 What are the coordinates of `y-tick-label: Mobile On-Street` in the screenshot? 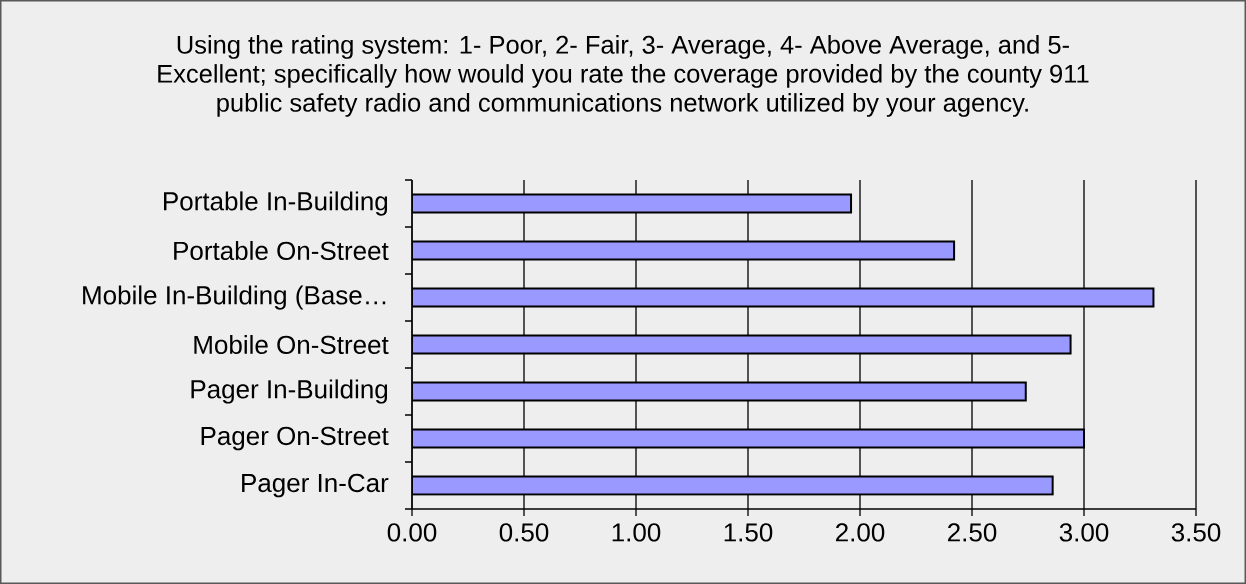 It's located at (291, 344).